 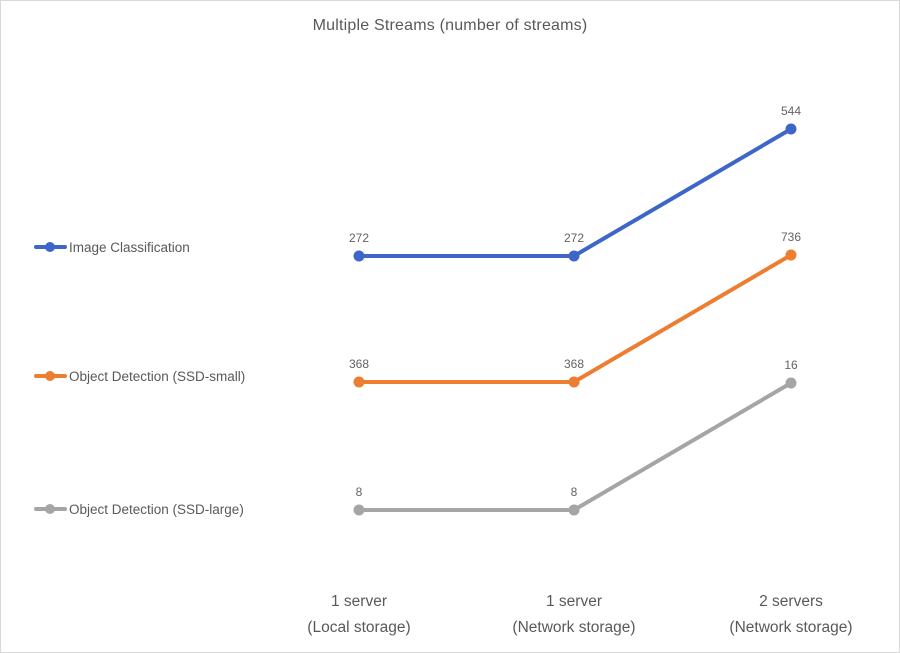 What do you see at coordinates (157, 376) in the screenshot?
I see `legend-label: Object Detection (SSD-small)` at bounding box center [157, 376].